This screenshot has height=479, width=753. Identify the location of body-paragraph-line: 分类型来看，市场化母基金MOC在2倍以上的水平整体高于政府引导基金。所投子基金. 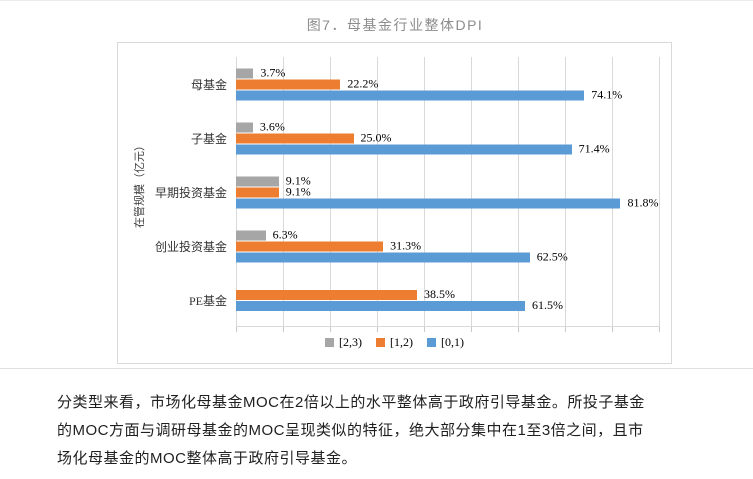
(351, 402).